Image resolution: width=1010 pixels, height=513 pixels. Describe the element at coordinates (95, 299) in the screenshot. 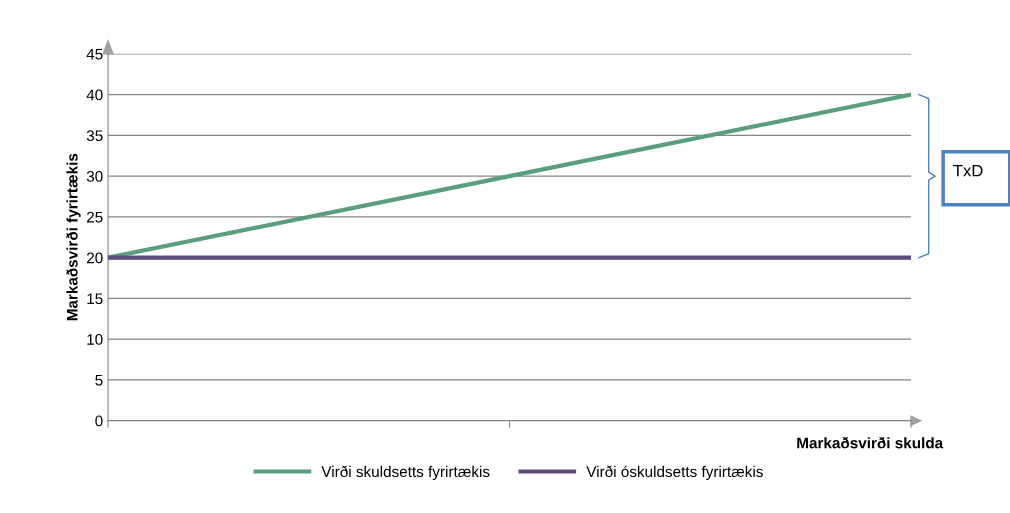

I see `y-tick-label: 15` at that location.